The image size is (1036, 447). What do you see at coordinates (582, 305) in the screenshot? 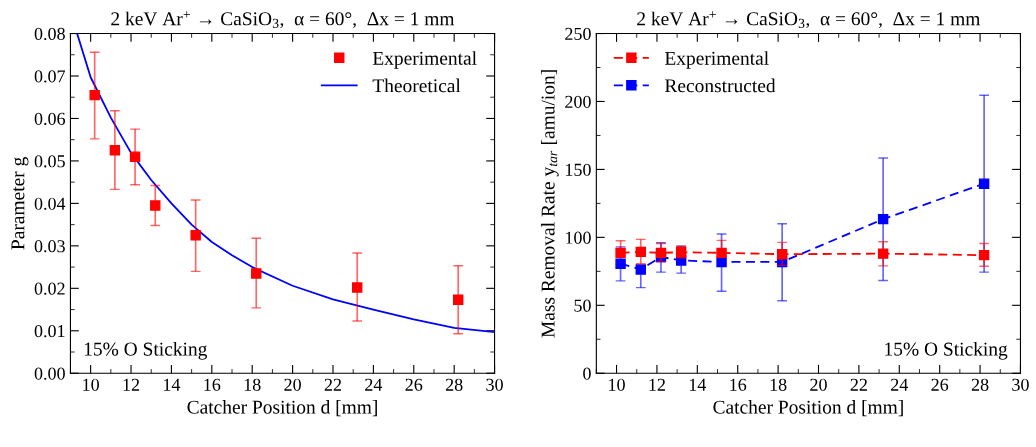
I see `y-tick-label: 50` at bounding box center [582, 305].